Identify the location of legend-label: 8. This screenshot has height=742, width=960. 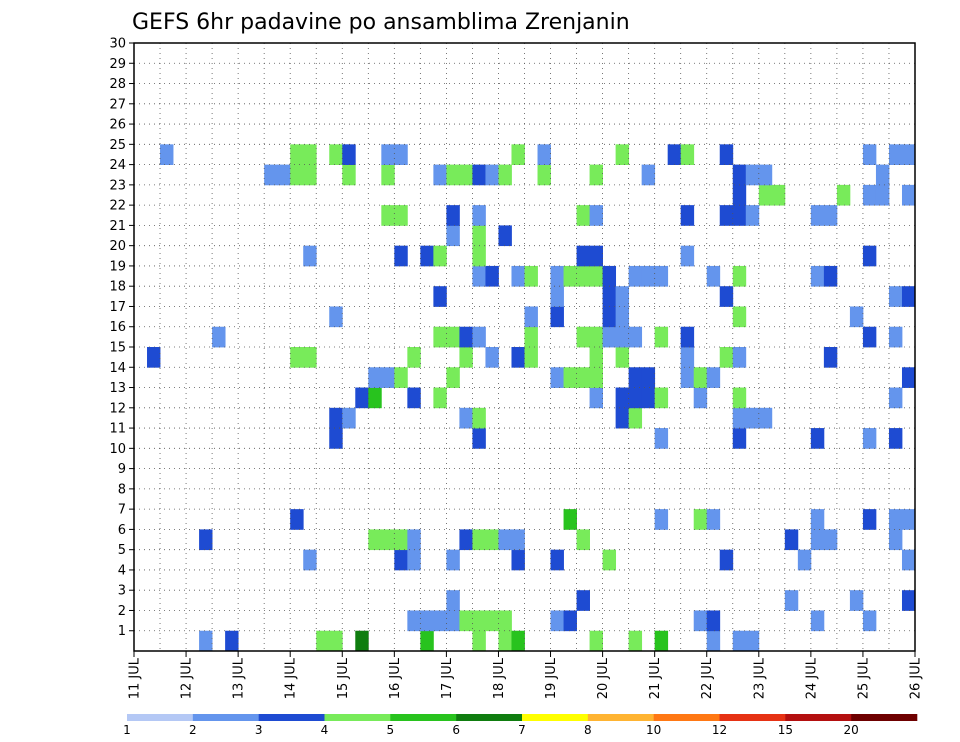
(588, 730).